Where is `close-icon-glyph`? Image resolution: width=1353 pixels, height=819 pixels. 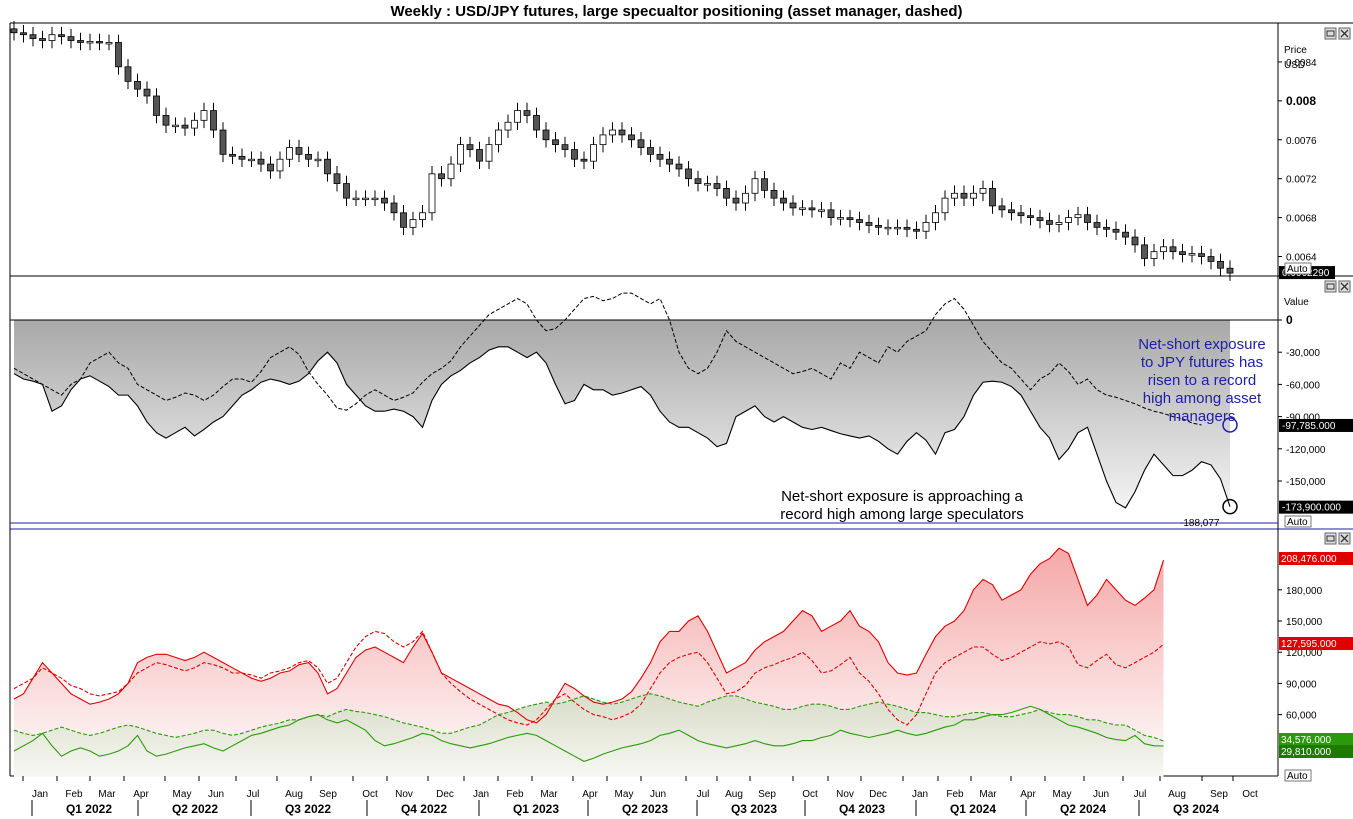 close-icon-glyph is located at coordinates (1344, 538).